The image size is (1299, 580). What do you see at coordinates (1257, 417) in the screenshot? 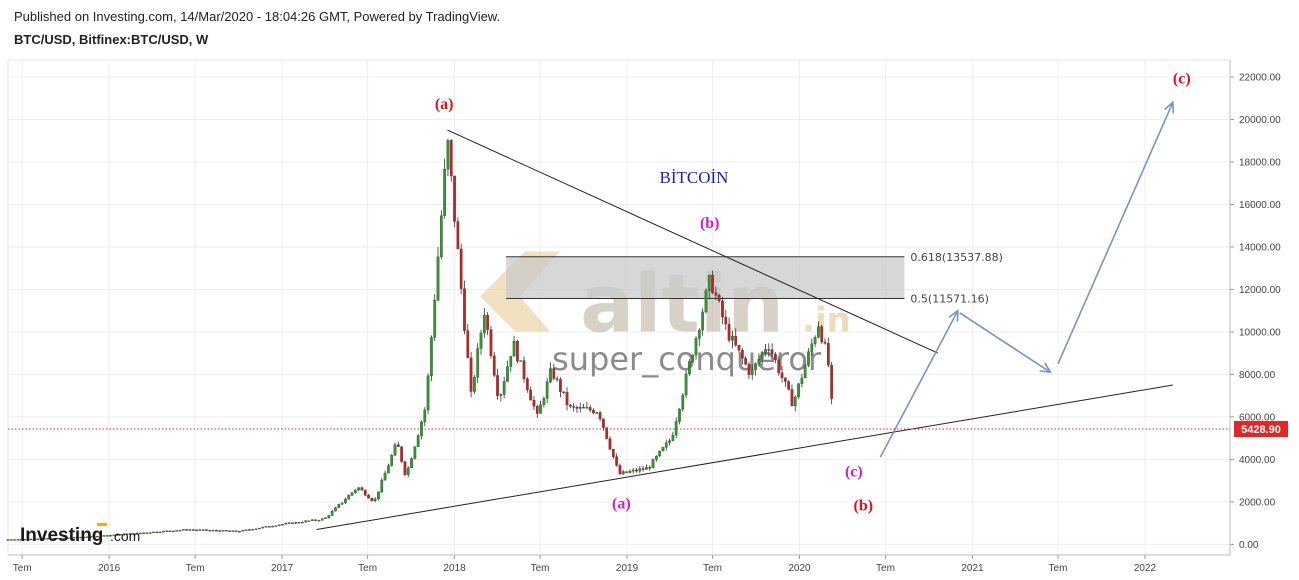
I see `y-tick-label: 6000.00` at bounding box center [1257, 417].